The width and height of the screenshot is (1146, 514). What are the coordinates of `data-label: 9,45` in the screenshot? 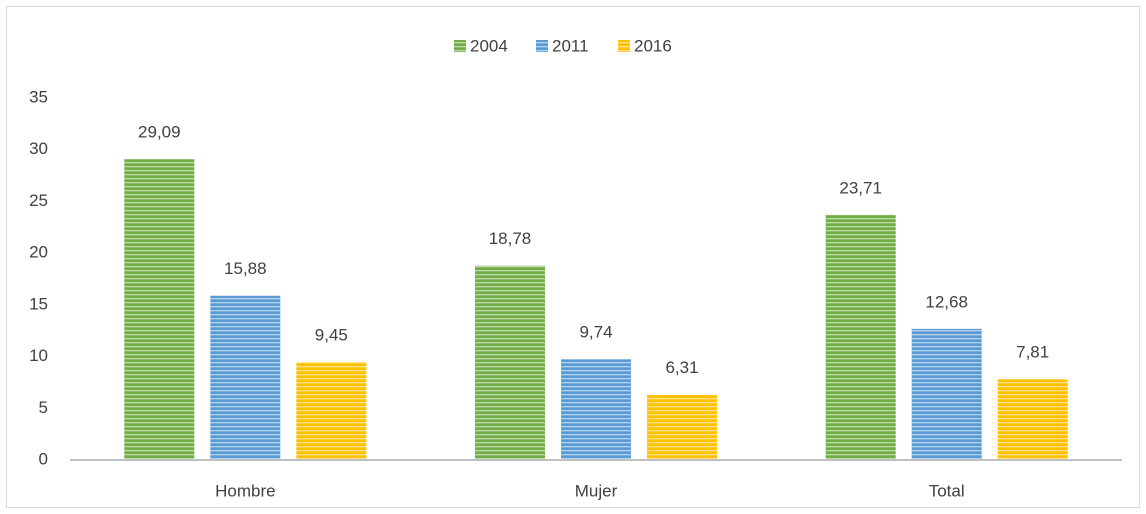 It's located at (331, 335).